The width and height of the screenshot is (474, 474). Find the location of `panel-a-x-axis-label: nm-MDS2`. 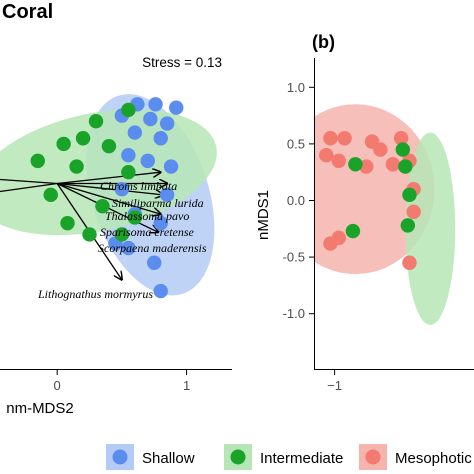

panel-a-x-axis-label: nm-MDS2 is located at coordinates (40, 408).